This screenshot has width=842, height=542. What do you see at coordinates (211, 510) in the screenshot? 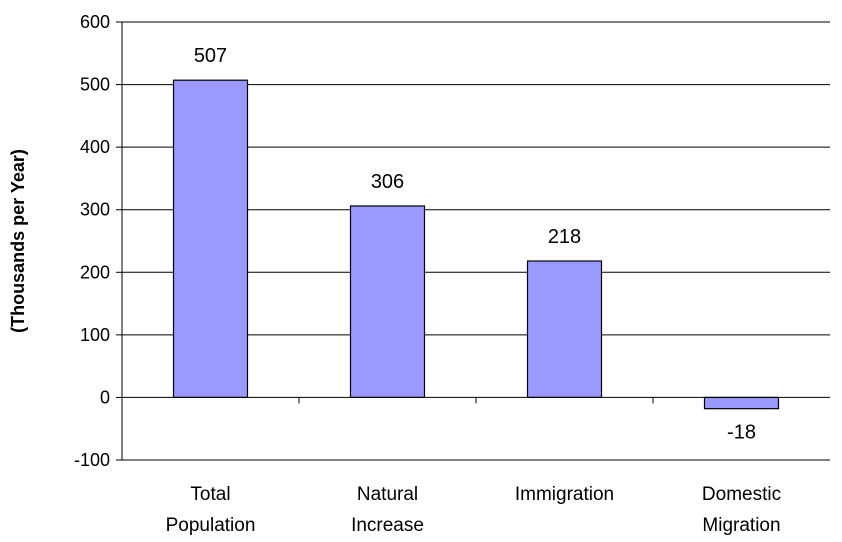
I see `category-label: Total Population` at bounding box center [211, 510].